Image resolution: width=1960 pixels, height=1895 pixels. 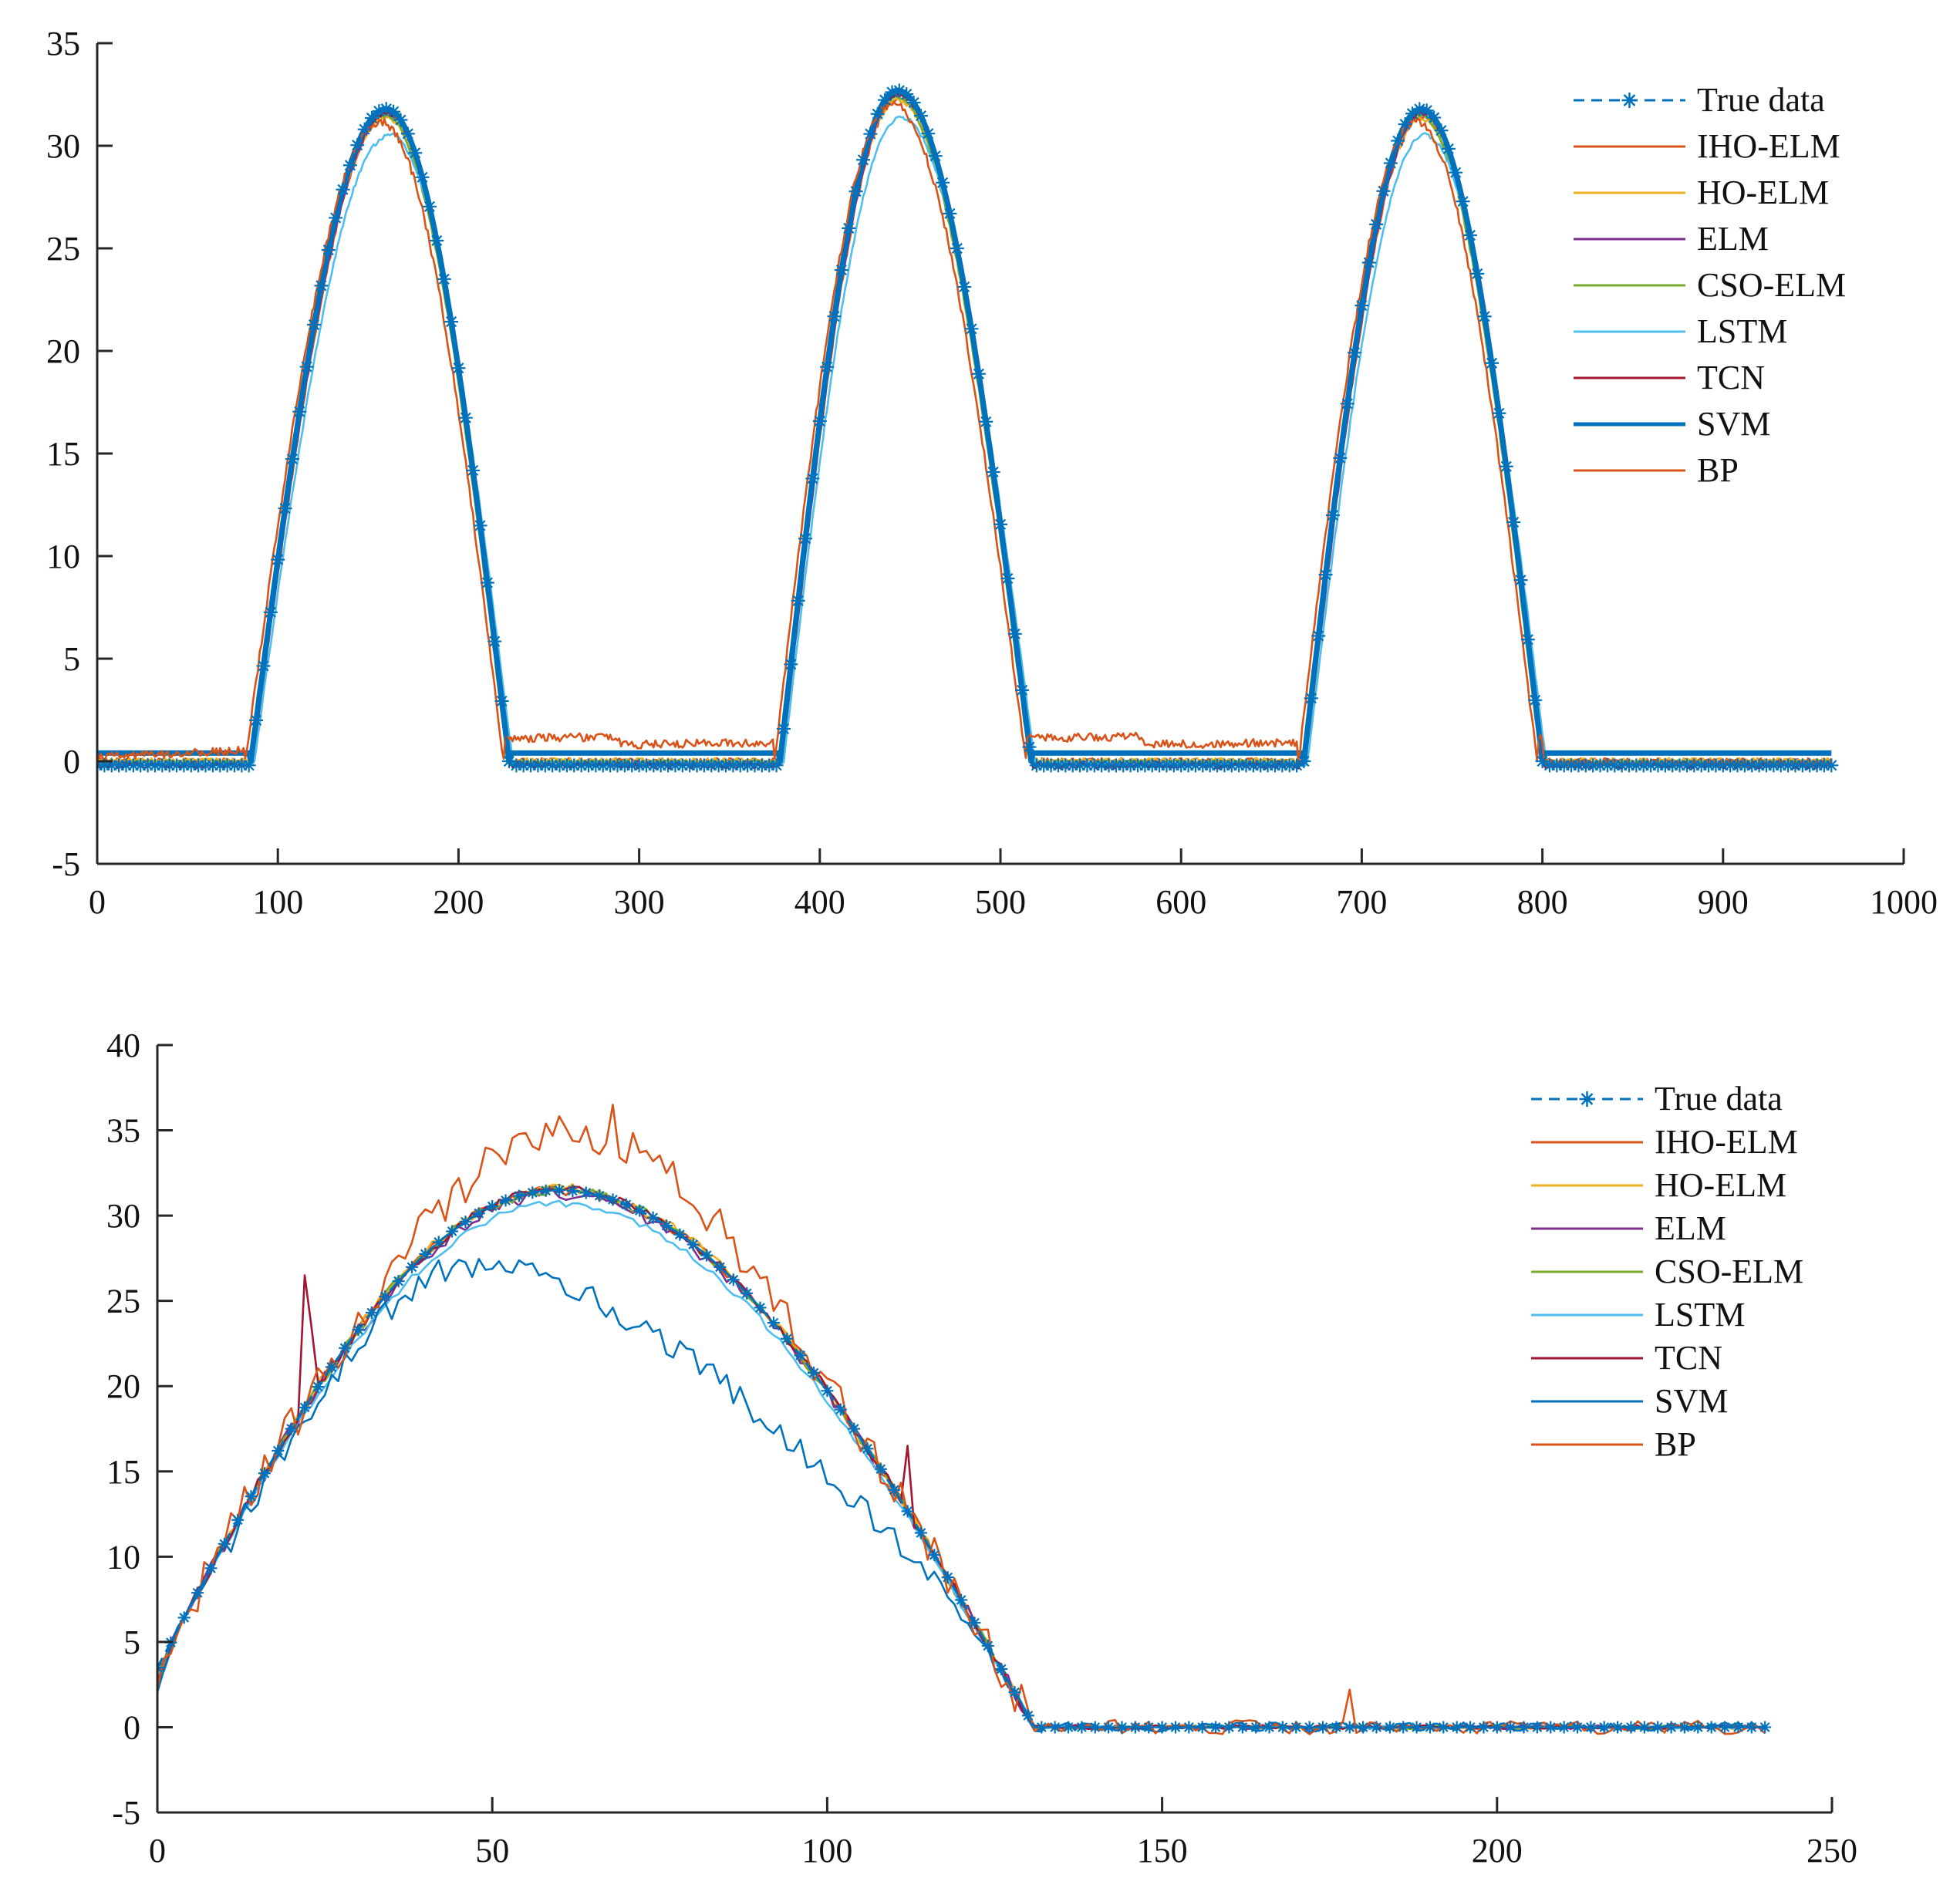 What do you see at coordinates (123, 1216) in the screenshot?
I see `y-tick-label: 30` at bounding box center [123, 1216].